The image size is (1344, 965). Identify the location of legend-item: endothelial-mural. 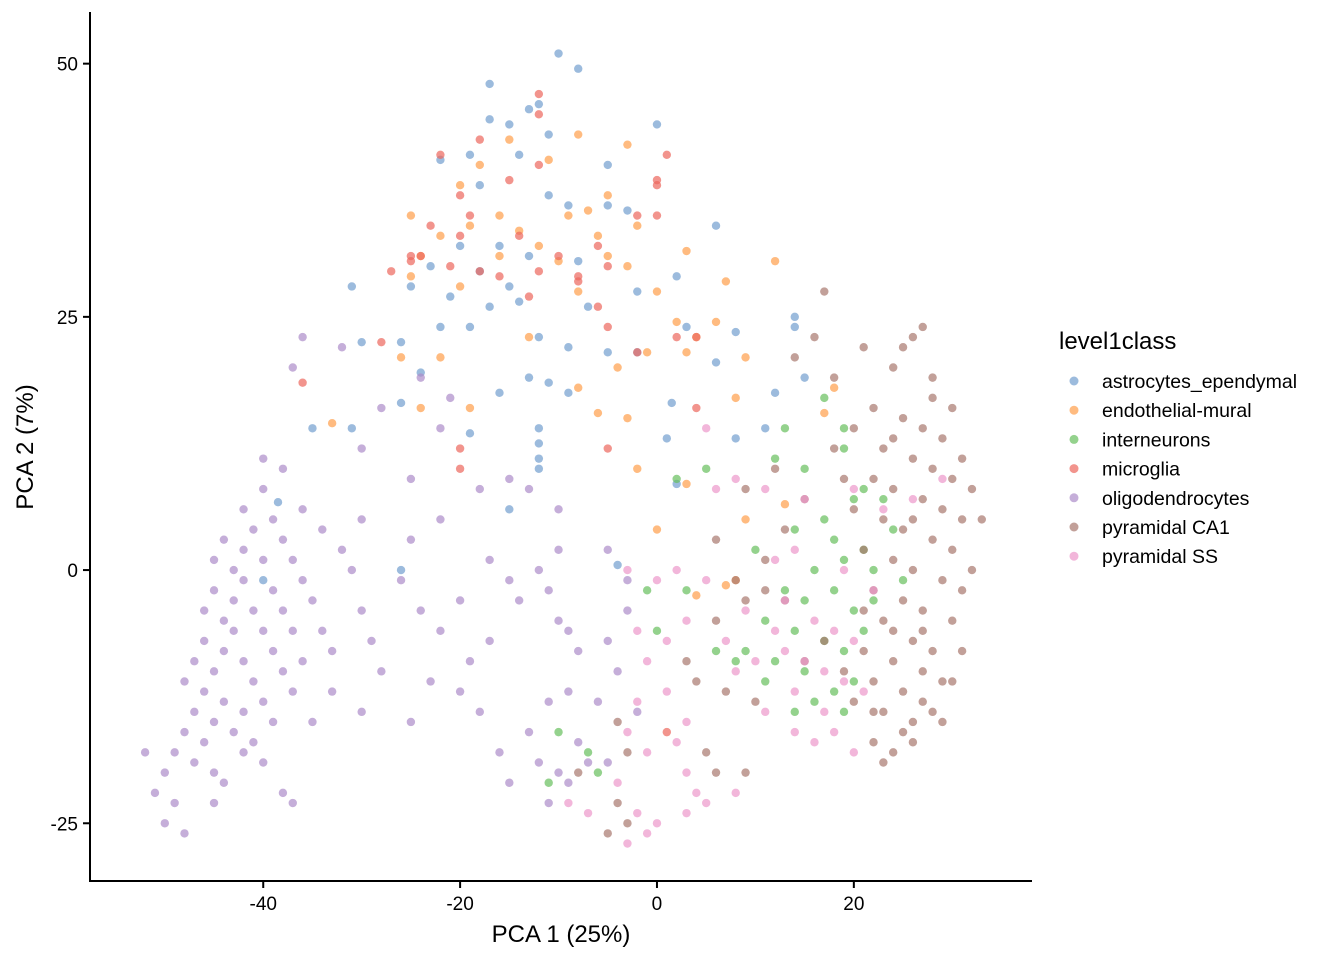
(1160, 411).